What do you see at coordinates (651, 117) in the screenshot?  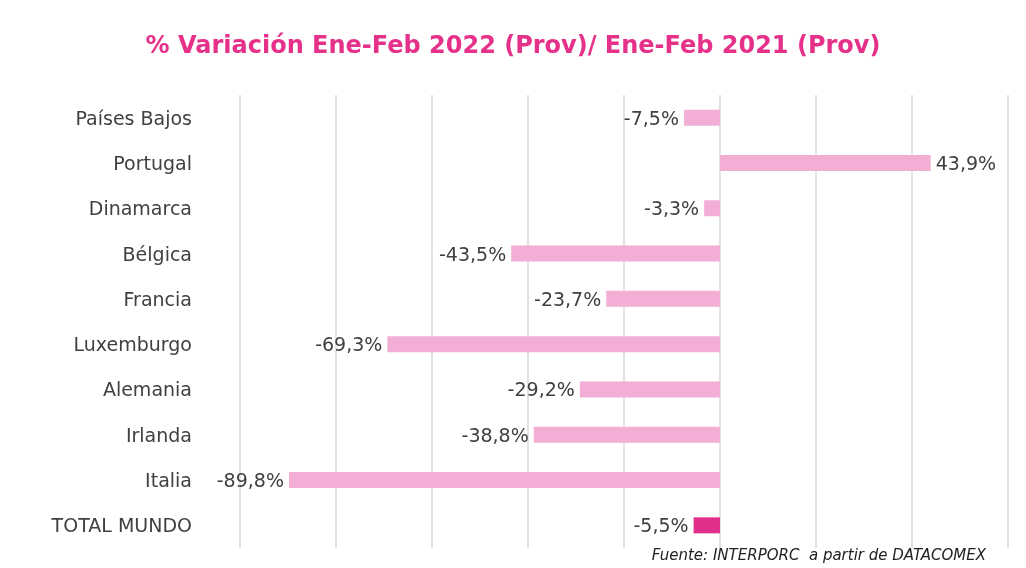 I see `data-label: -7,5%` at bounding box center [651, 117].